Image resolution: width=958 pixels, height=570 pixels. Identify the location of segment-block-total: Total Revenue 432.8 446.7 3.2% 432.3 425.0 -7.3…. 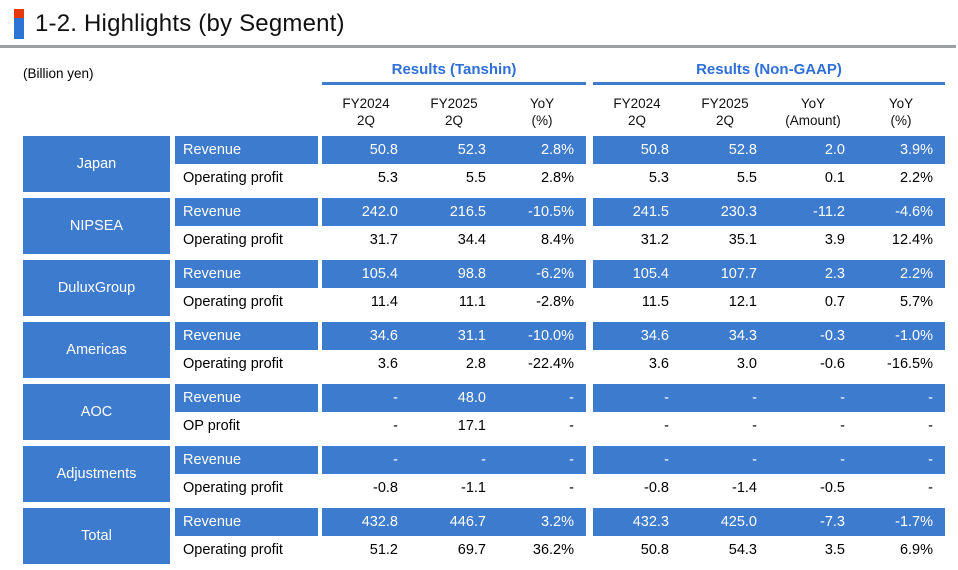
(490, 536).